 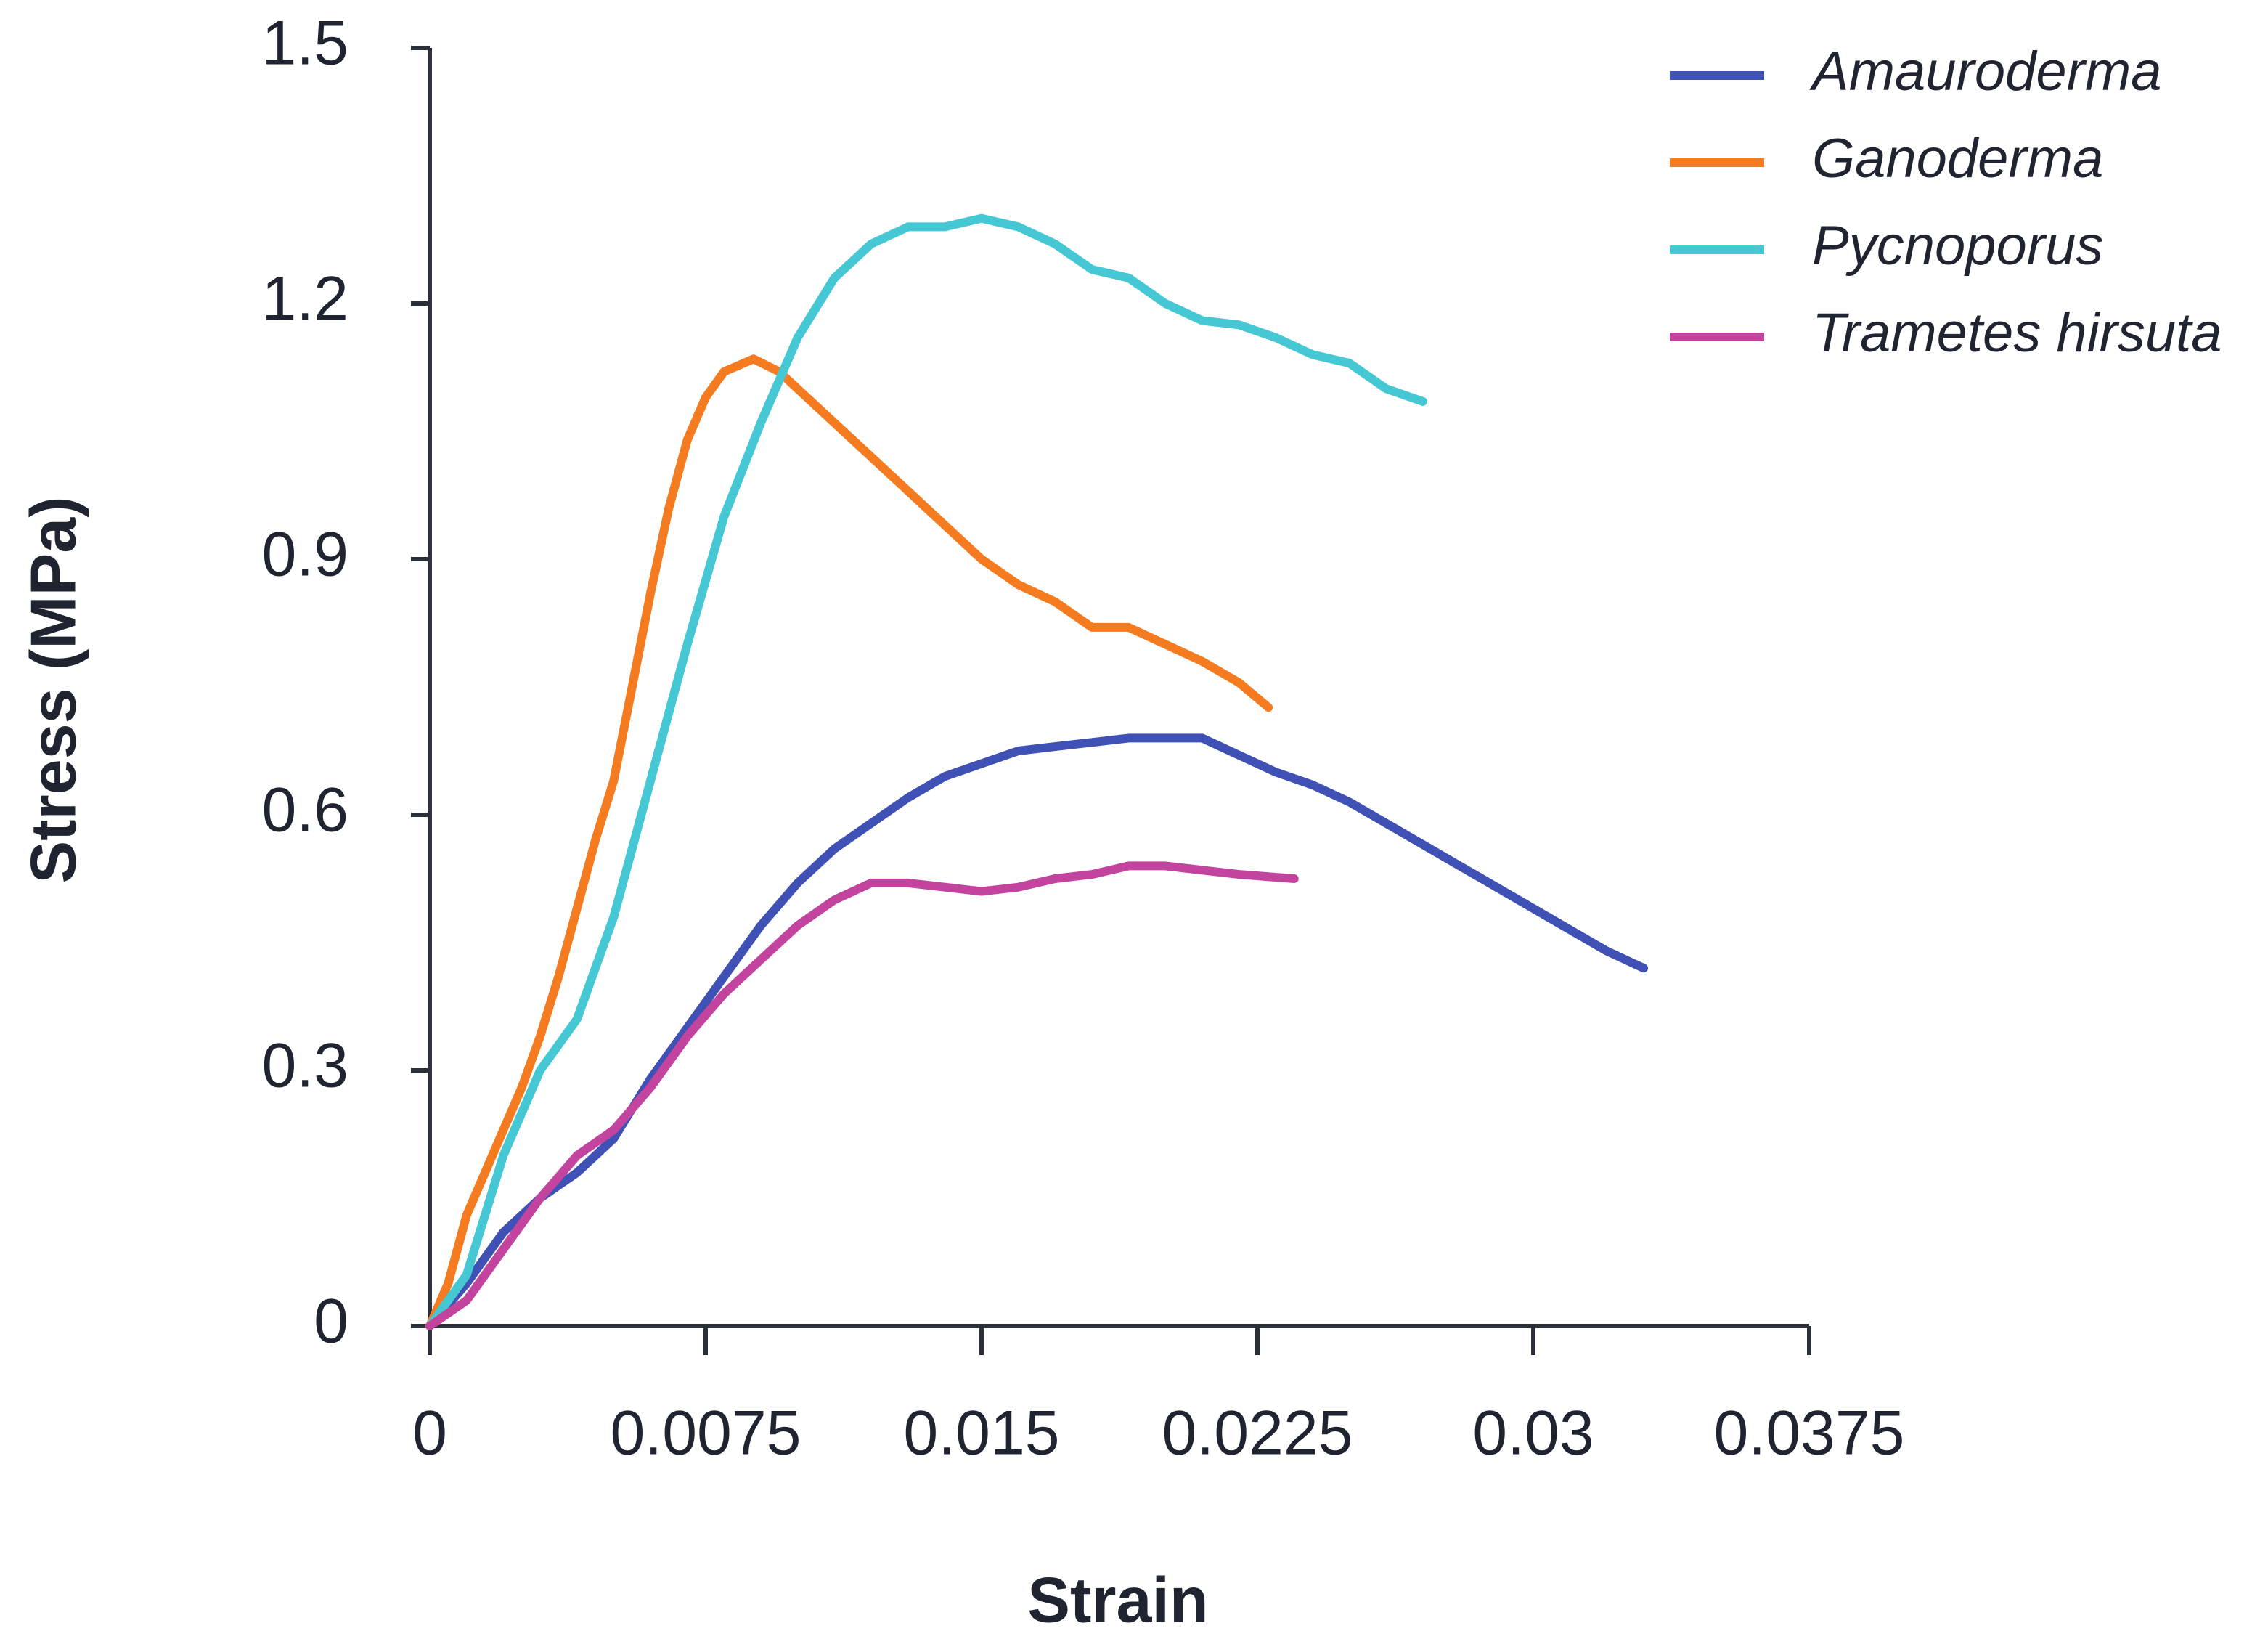 I want to click on x-tick-label: 0.03, so click(x=1533, y=1434).